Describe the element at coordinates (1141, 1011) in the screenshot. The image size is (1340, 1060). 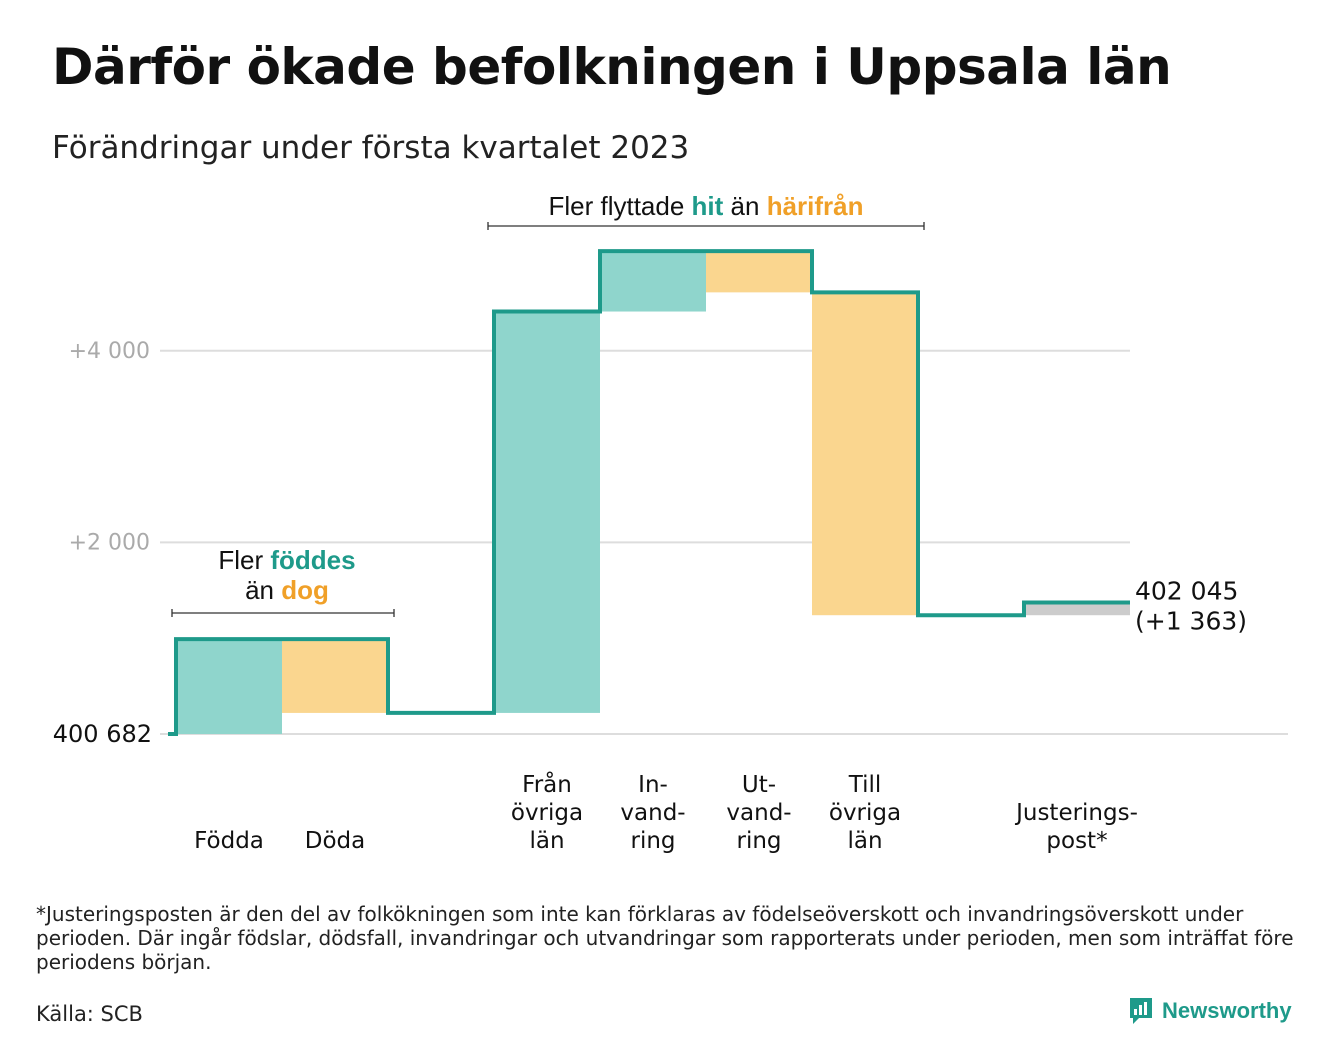
I see `newsworthy-logo-icon` at that location.